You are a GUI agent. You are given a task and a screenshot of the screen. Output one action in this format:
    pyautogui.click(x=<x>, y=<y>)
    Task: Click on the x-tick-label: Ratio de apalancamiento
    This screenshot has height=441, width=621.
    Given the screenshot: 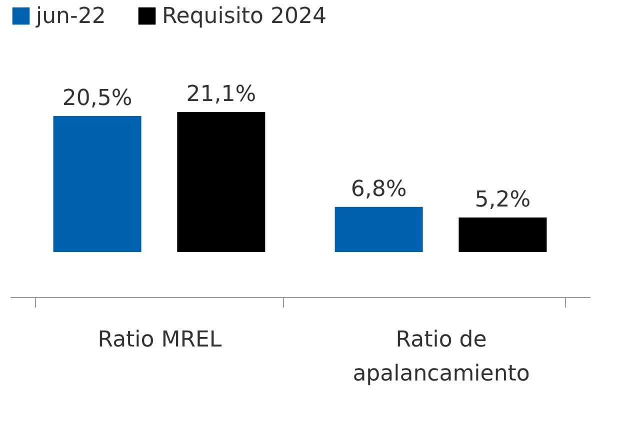 What is the action you would take?
    pyautogui.click(x=441, y=357)
    